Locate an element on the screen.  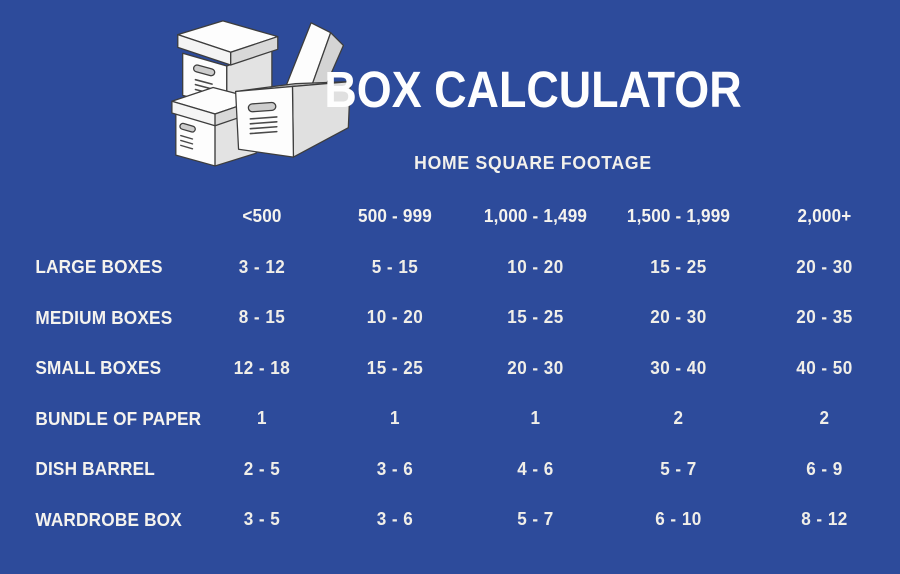
table-cell: 20 - 35 is located at coordinates (824, 317).